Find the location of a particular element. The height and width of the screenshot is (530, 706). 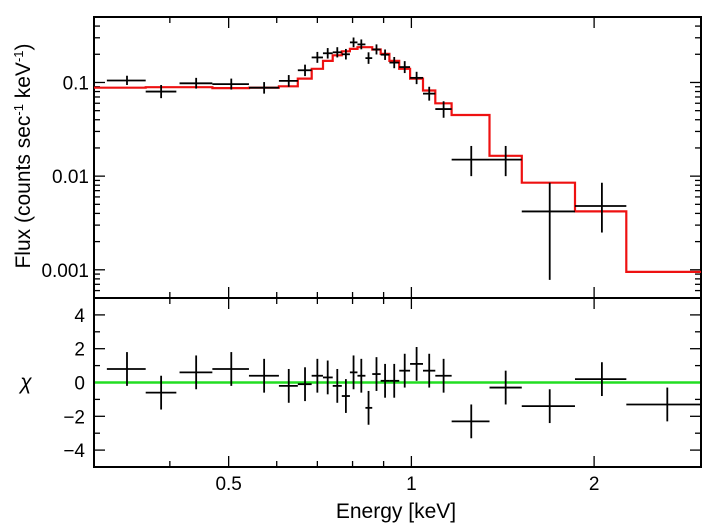

residual-tick-label: 4 is located at coordinates (79, 316).